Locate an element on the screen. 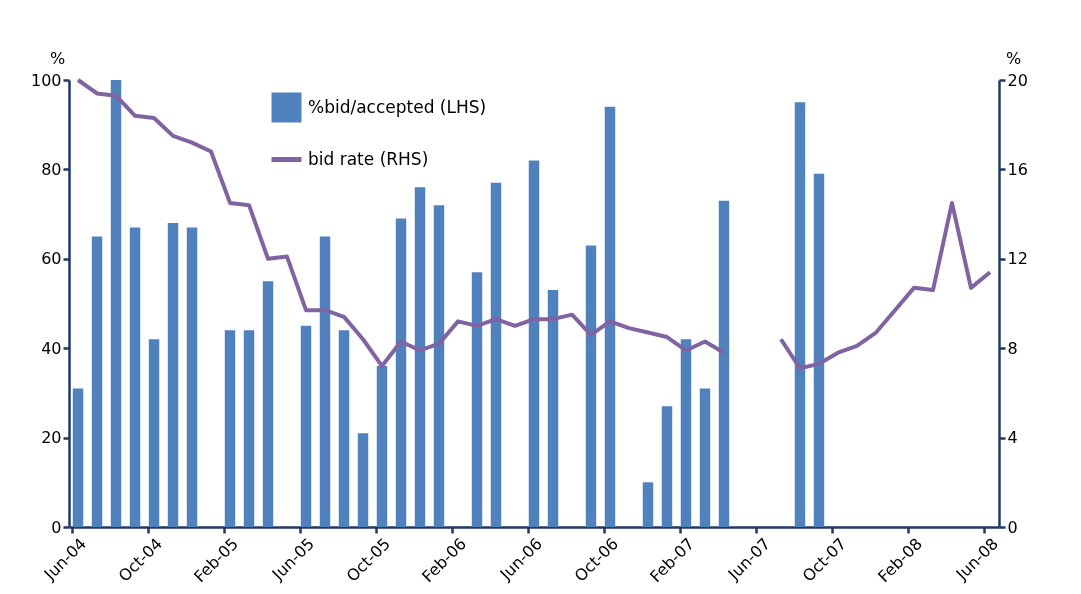 The image size is (1081, 594). y2-tick-label: 8 is located at coordinates (1012, 348).